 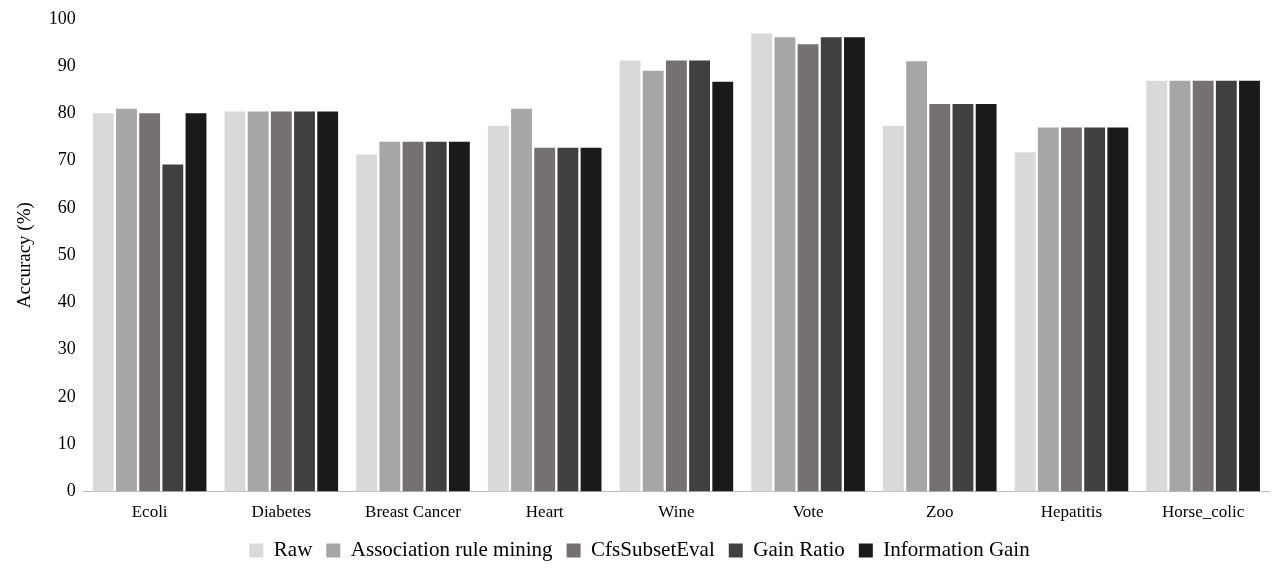 What do you see at coordinates (66, 348) in the screenshot?
I see `y-tick-label: 30` at bounding box center [66, 348].